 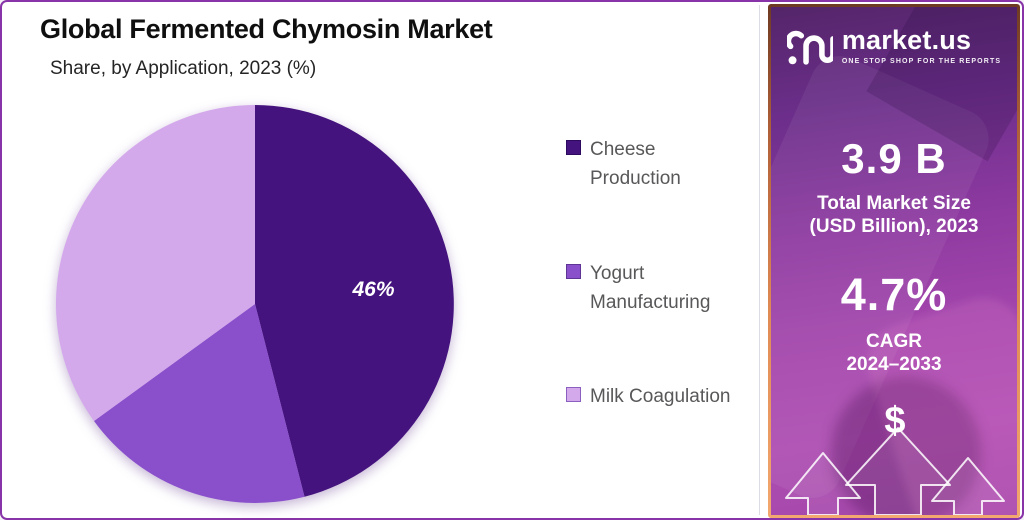 I want to click on market-us-logo-icon, so click(x=809, y=47).